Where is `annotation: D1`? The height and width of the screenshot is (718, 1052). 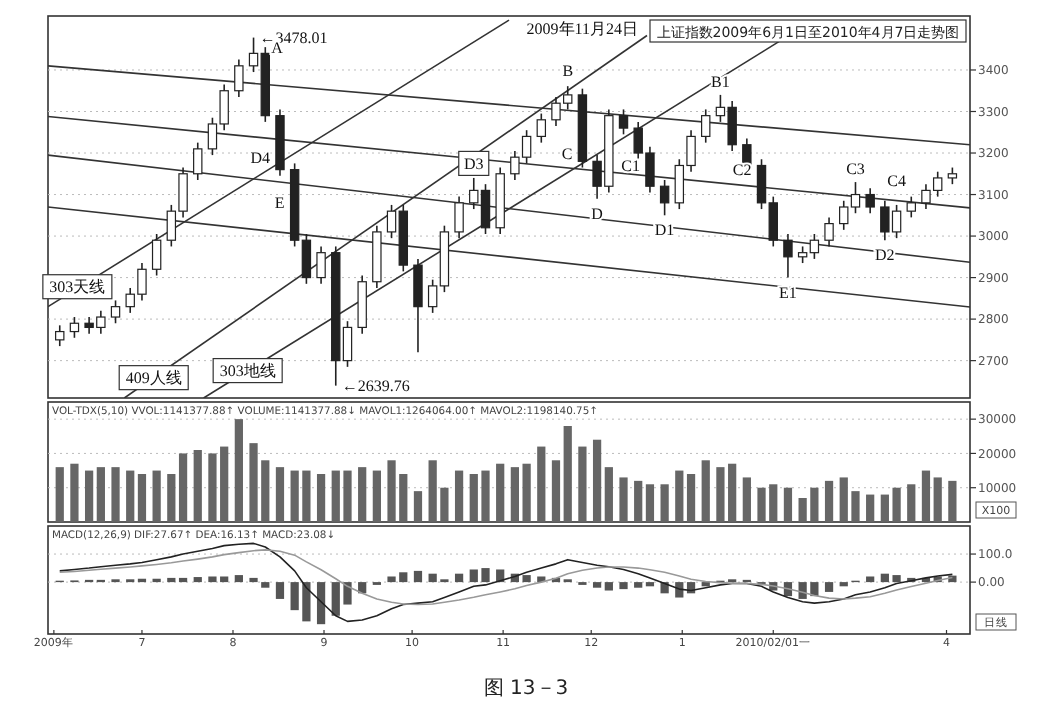 annotation: D1 is located at coordinates (664, 230).